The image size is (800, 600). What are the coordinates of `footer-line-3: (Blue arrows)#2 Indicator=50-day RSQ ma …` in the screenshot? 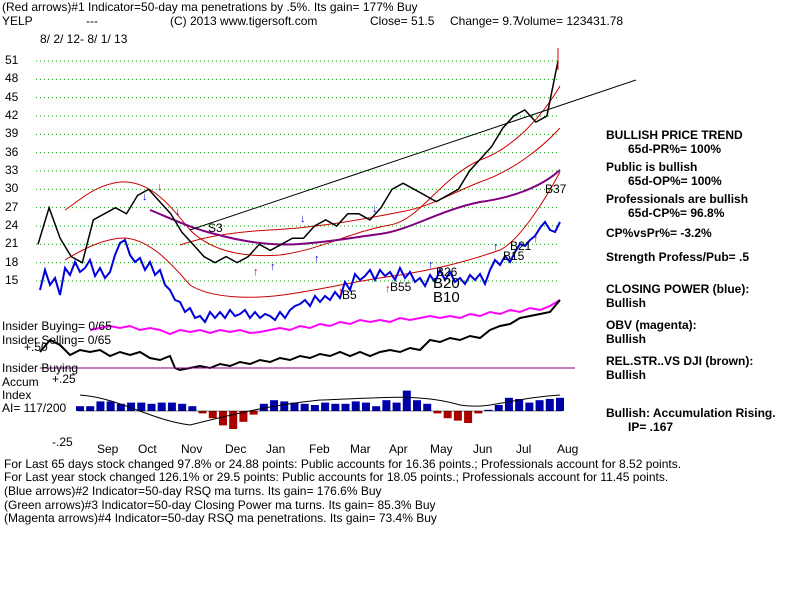 It's located at (193, 491).